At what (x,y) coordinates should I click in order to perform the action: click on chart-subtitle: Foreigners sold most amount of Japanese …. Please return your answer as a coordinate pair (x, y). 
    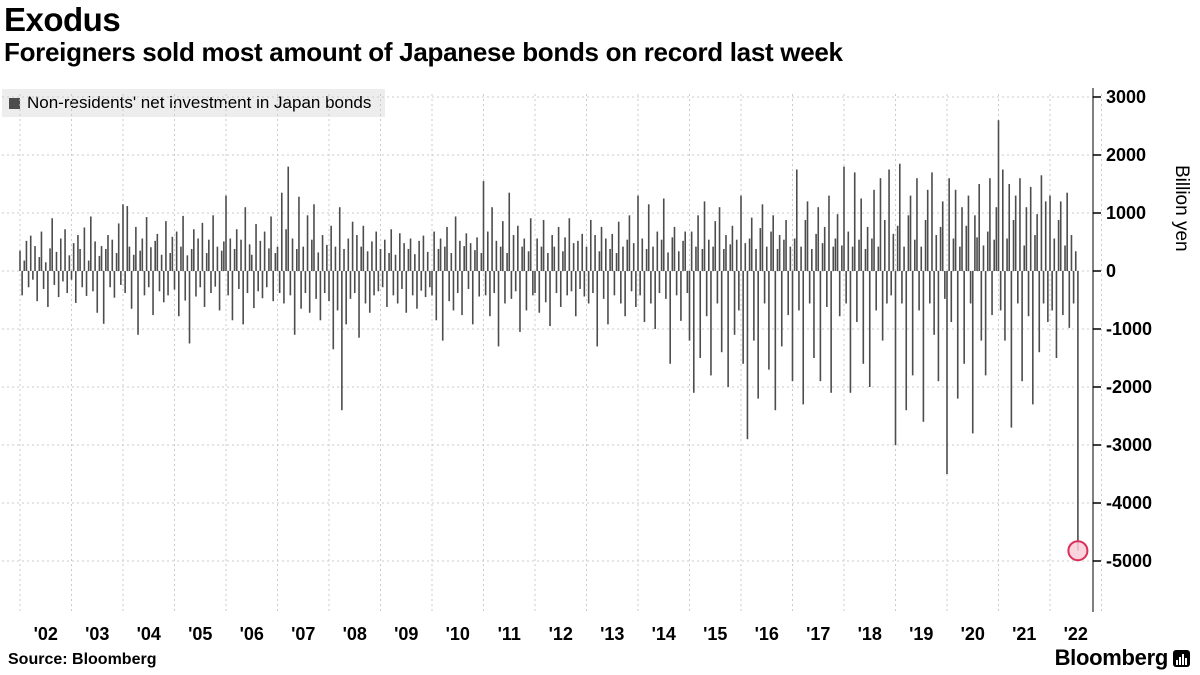
    Looking at the image, I should click on (423, 52).